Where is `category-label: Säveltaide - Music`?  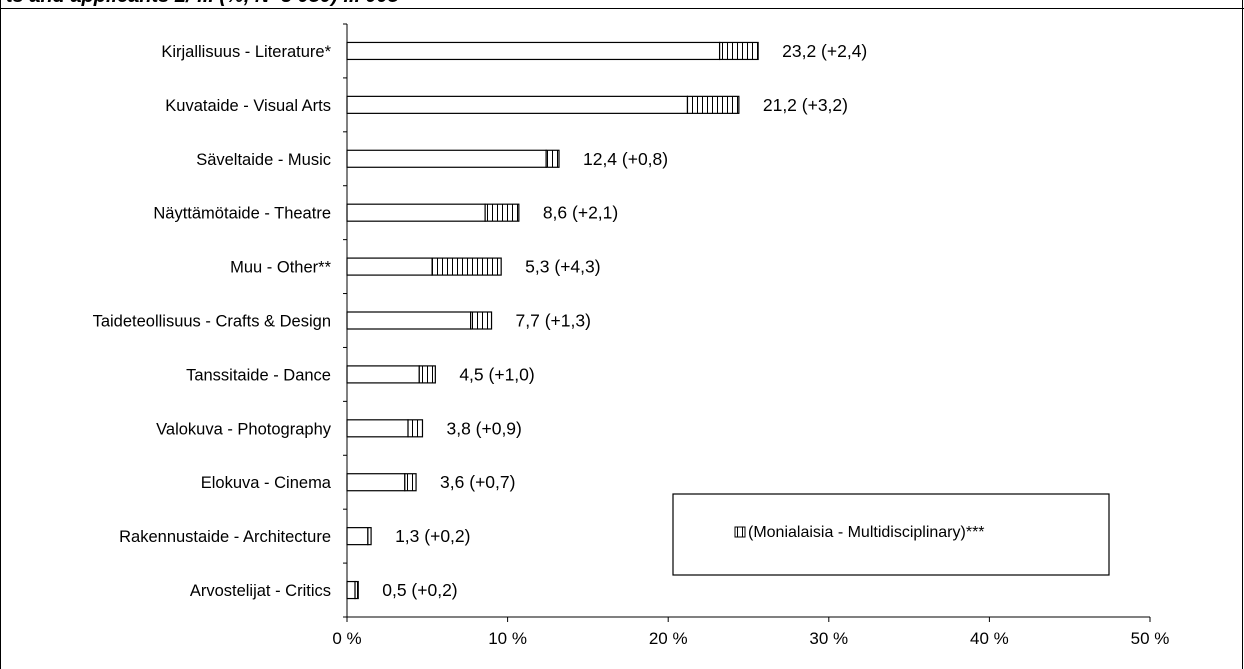
category-label: Säveltaide - Music is located at coordinates (263, 160).